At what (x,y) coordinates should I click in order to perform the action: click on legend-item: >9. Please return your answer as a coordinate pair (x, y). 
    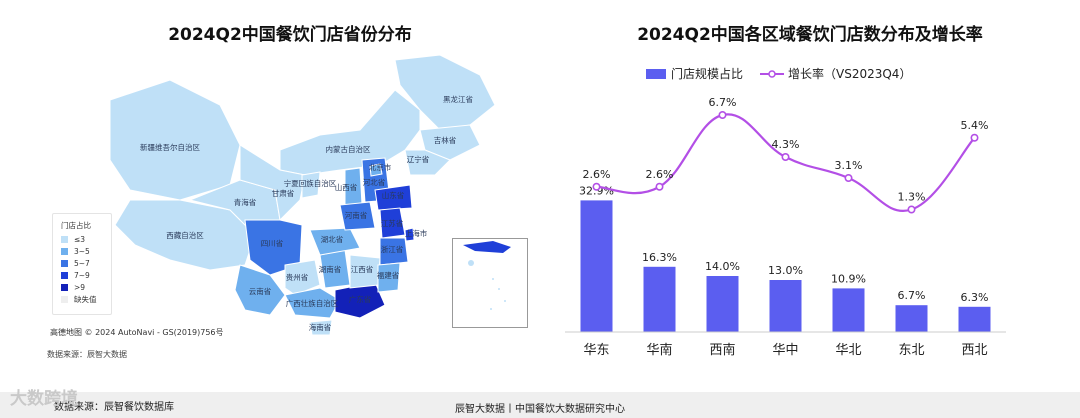
    Looking at the image, I should click on (86, 287).